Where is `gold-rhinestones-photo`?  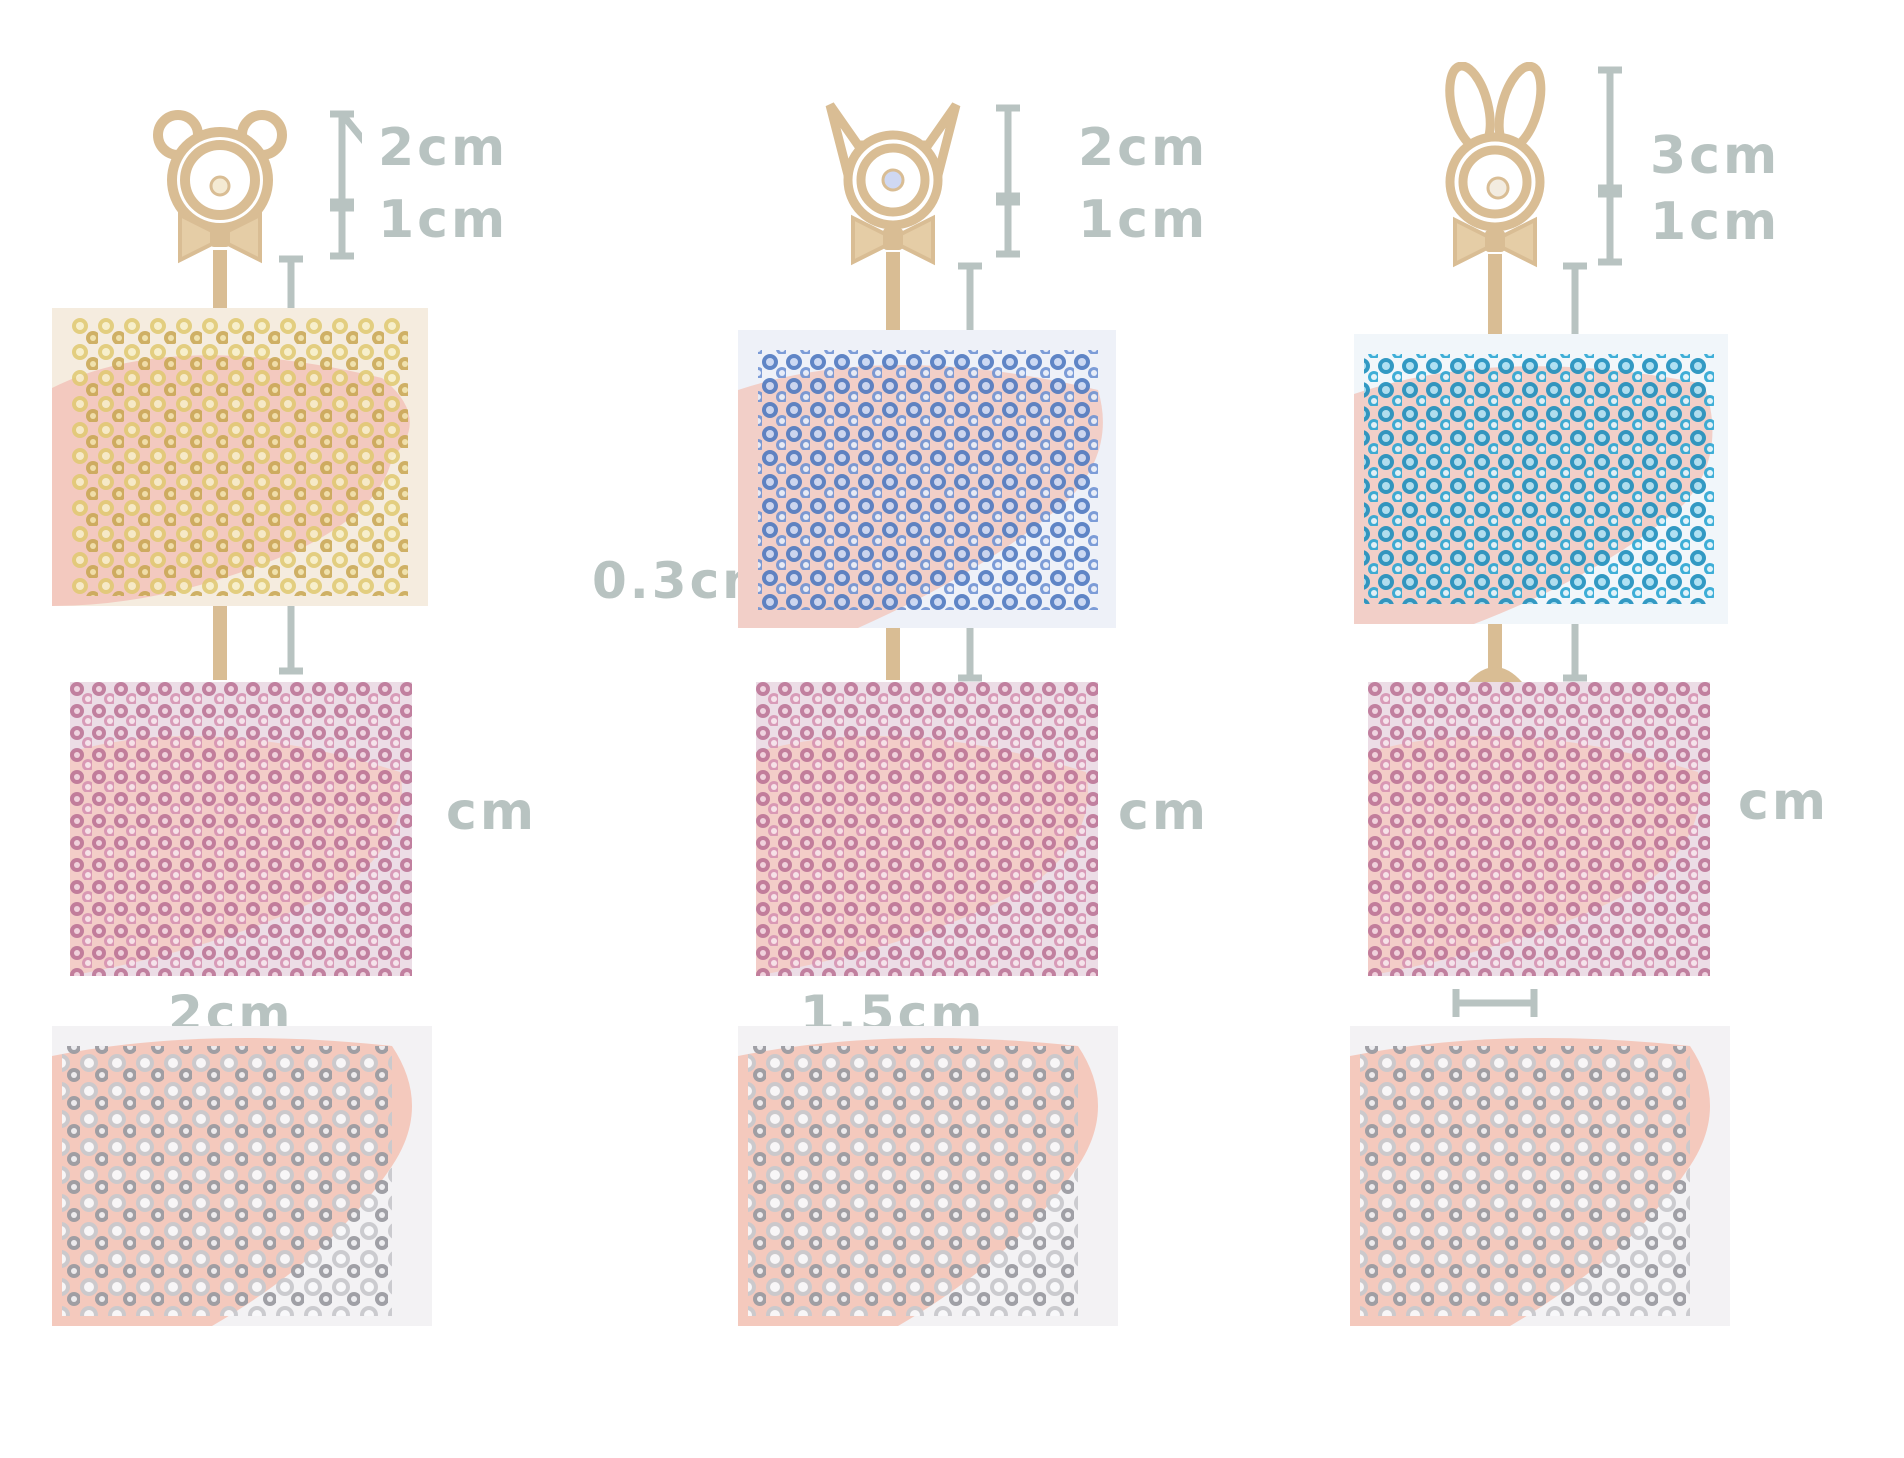
gold-rhinestones-photo is located at coordinates (240, 457).